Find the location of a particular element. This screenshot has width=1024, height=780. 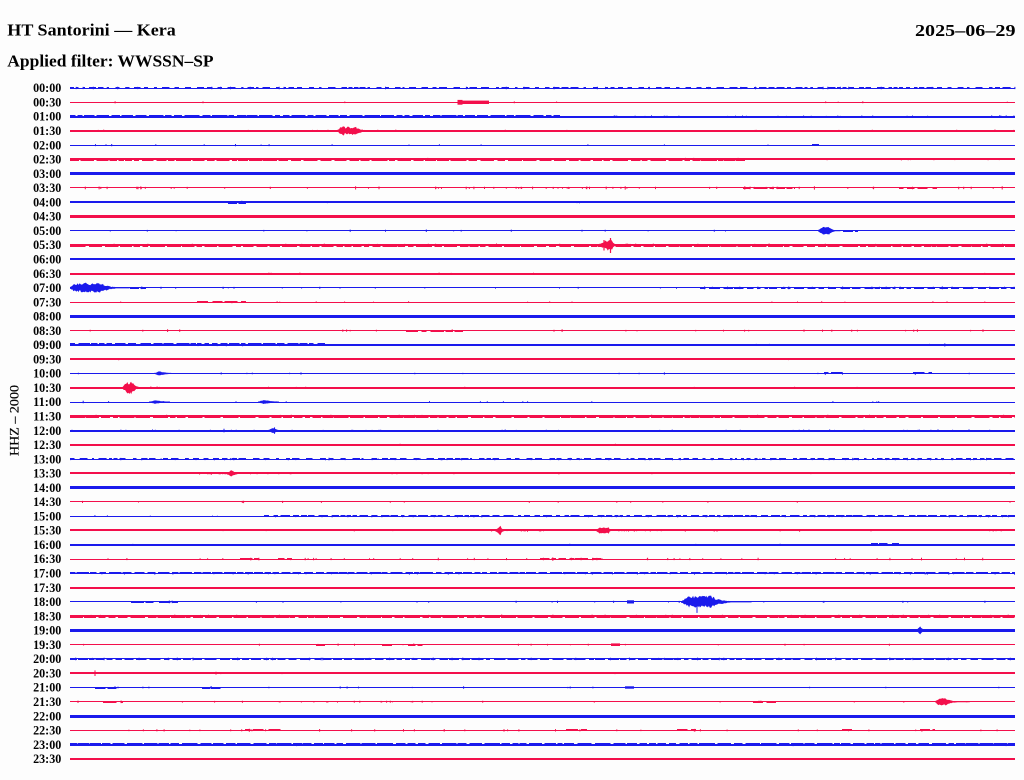

svg-text: 04:30 is located at coordinates (47, 216).